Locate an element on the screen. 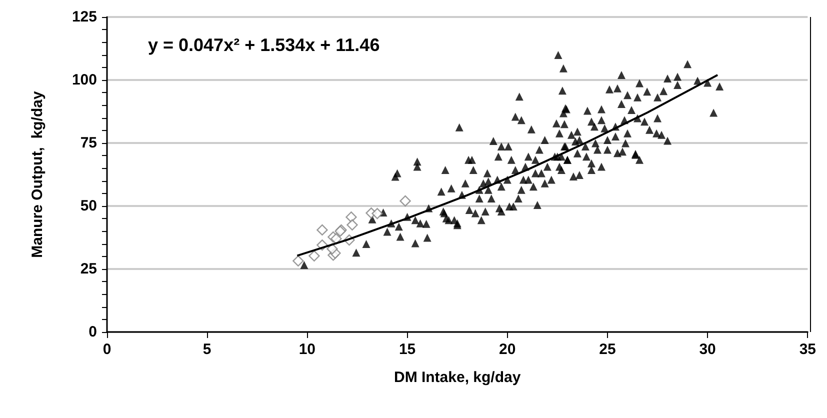 This screenshot has width=827, height=418. y-tick-label: 100 is located at coordinates (84, 80).